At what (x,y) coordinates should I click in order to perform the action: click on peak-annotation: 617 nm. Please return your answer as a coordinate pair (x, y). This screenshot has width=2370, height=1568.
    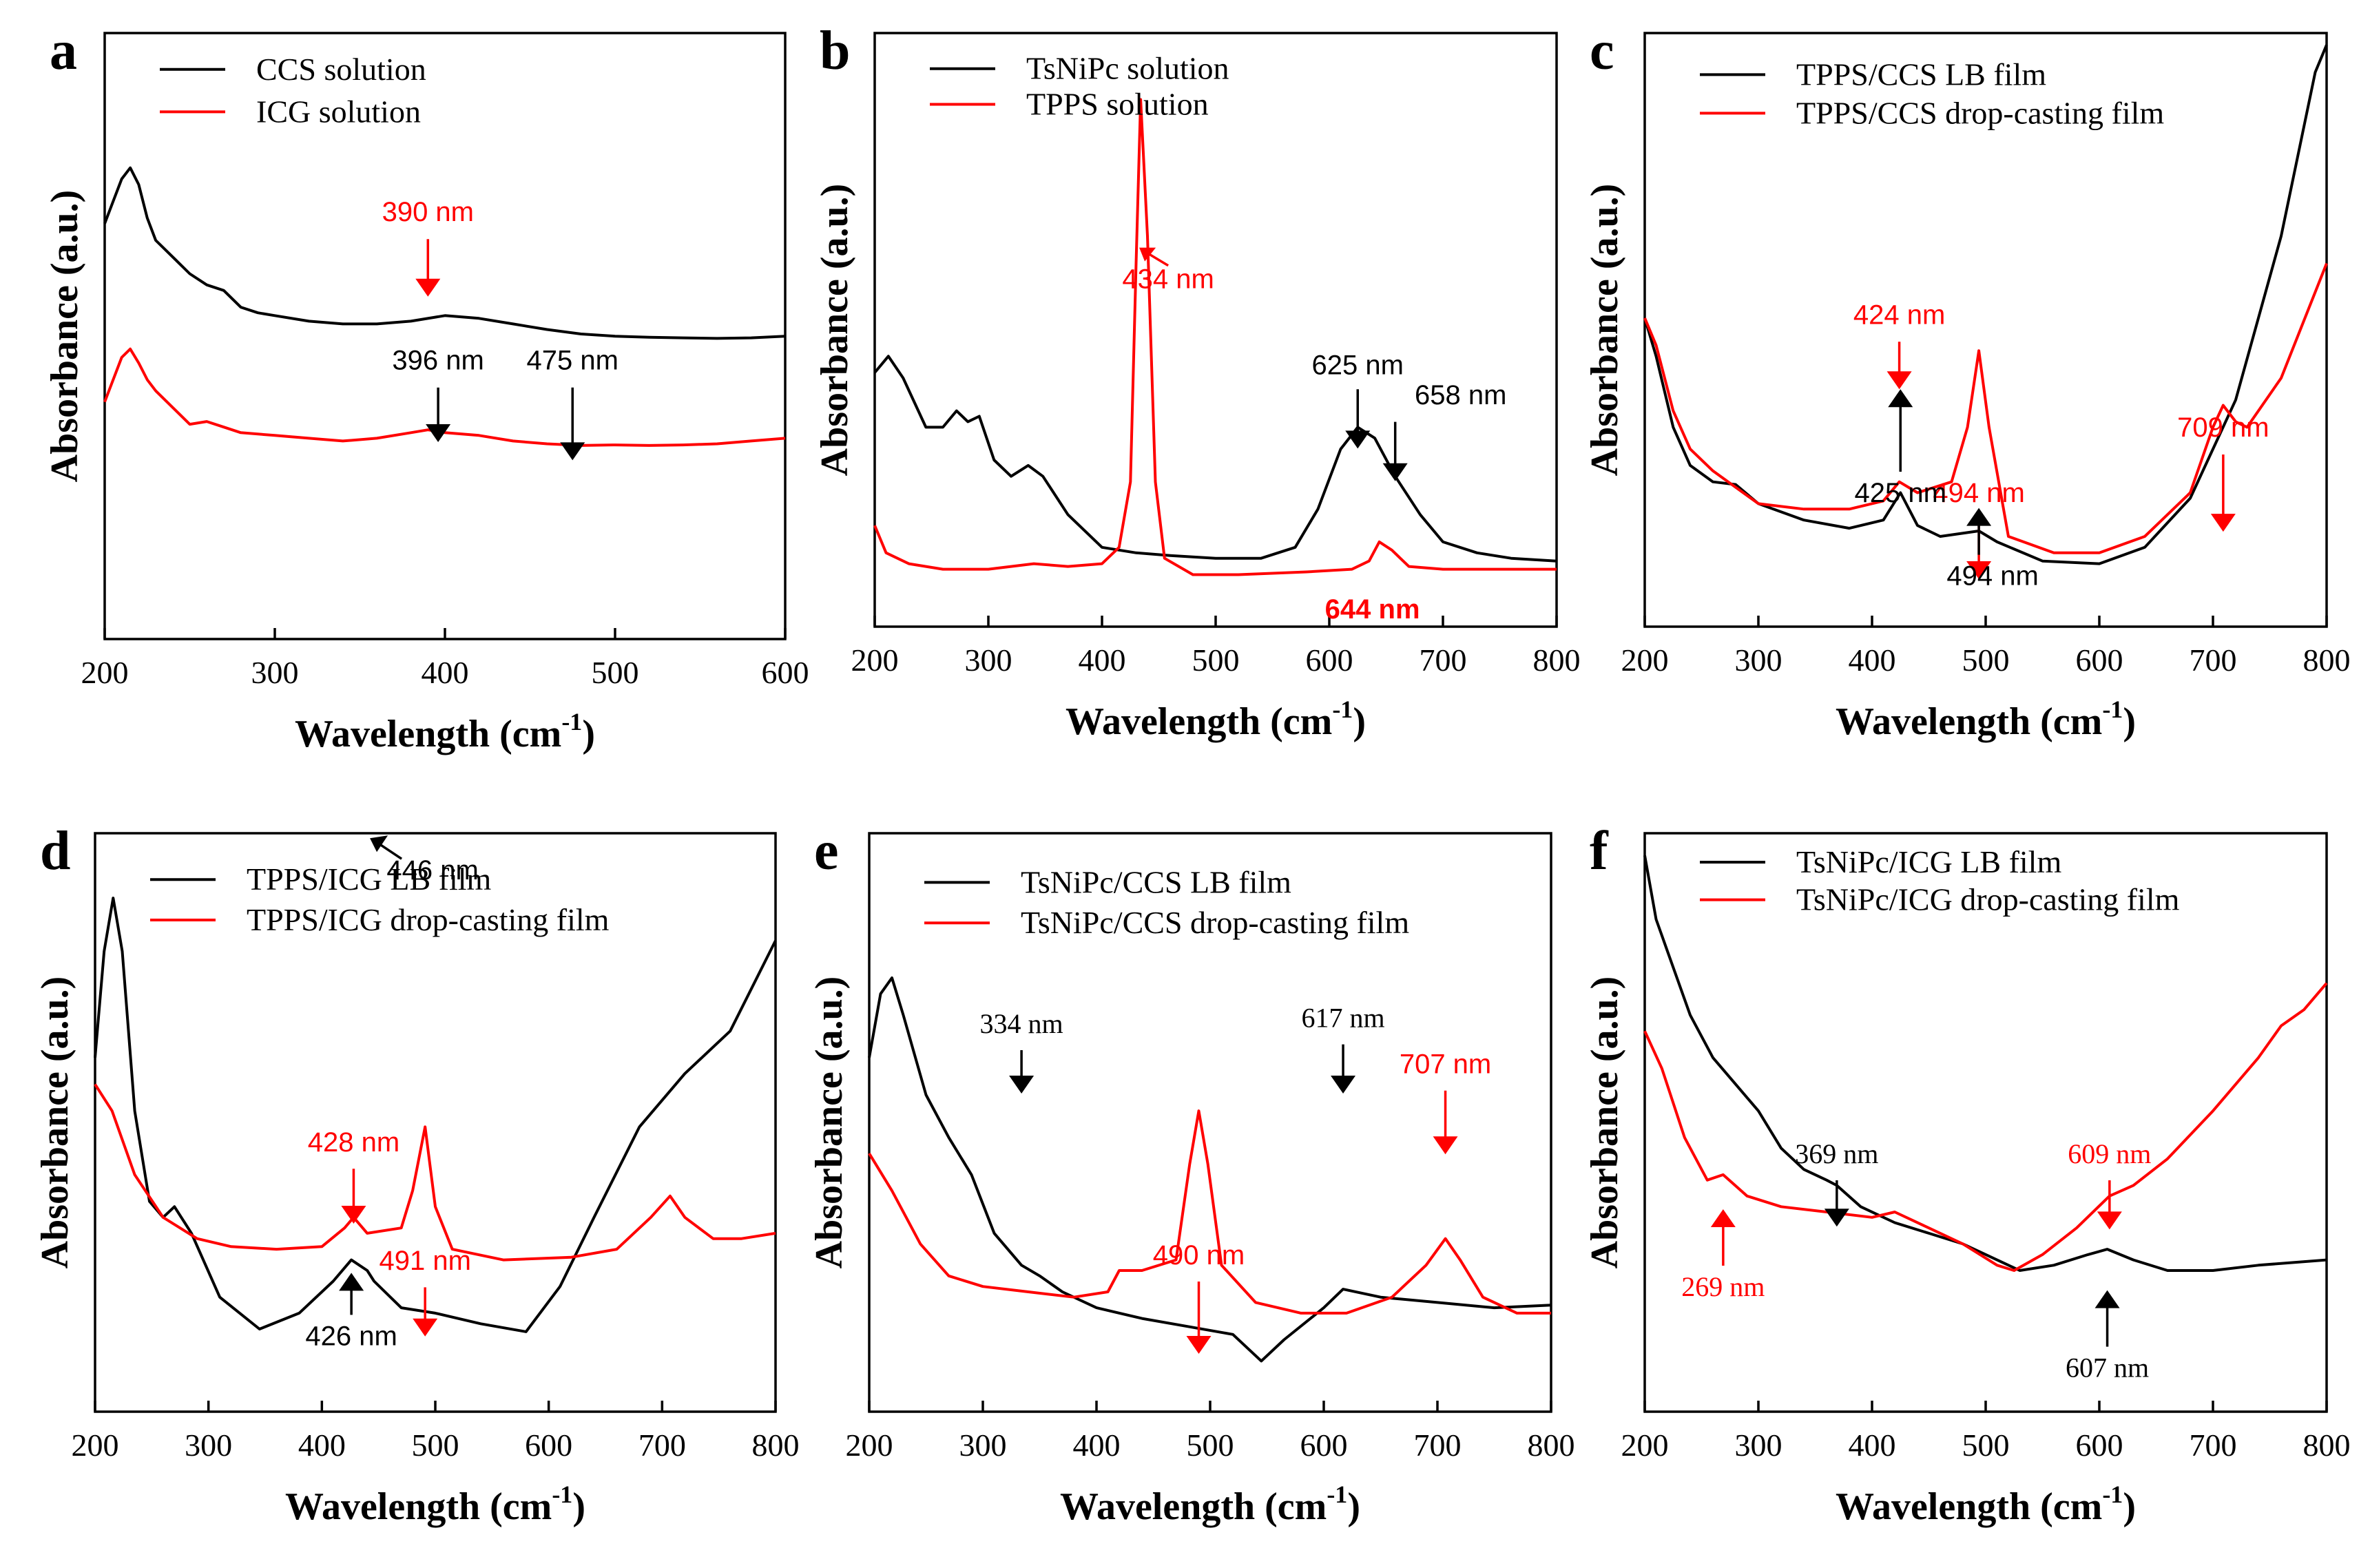
    Looking at the image, I should click on (1342, 1017).